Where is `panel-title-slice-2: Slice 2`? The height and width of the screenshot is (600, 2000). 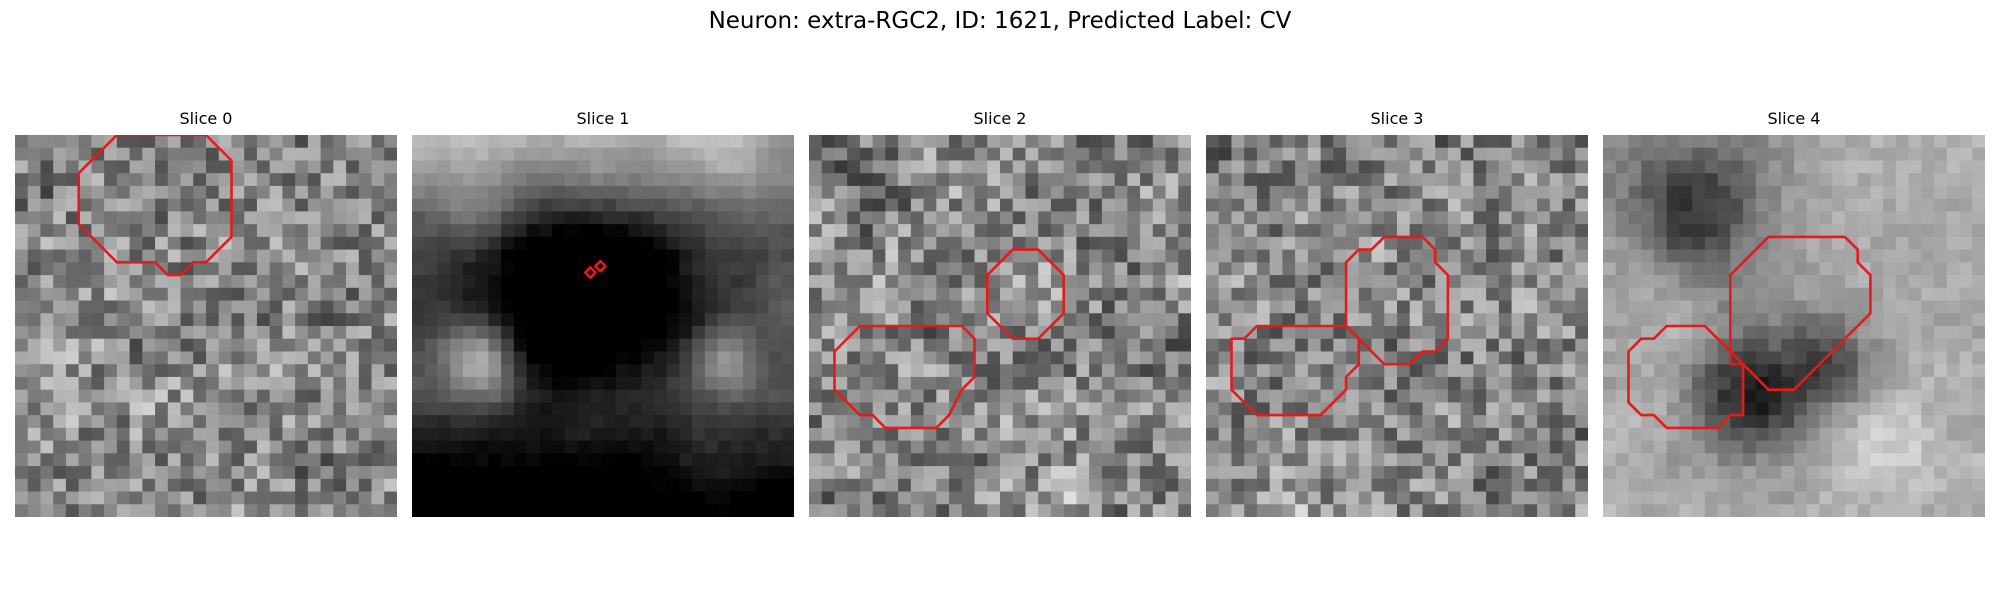
panel-title-slice-2: Slice 2 is located at coordinates (1000, 118).